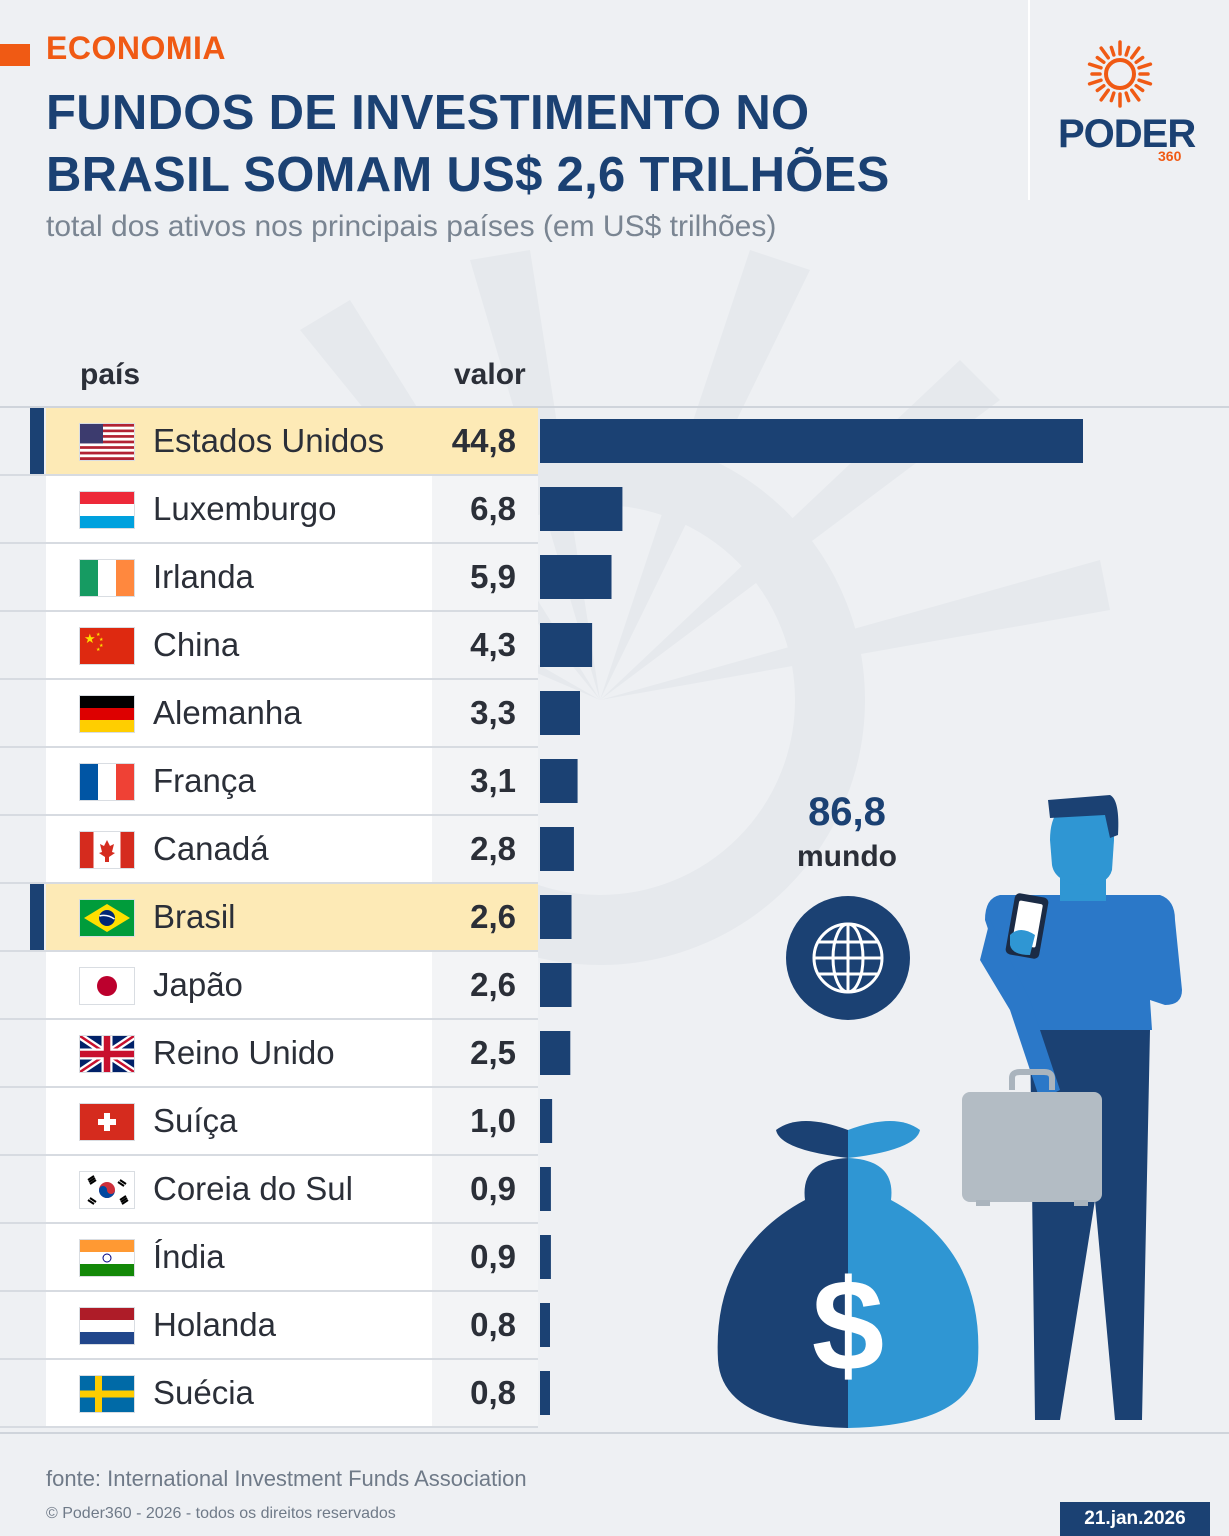 The width and height of the screenshot is (1229, 1536). Describe the element at coordinates (107, 1190) in the screenshot. I see `flag-kr-icon` at that location.